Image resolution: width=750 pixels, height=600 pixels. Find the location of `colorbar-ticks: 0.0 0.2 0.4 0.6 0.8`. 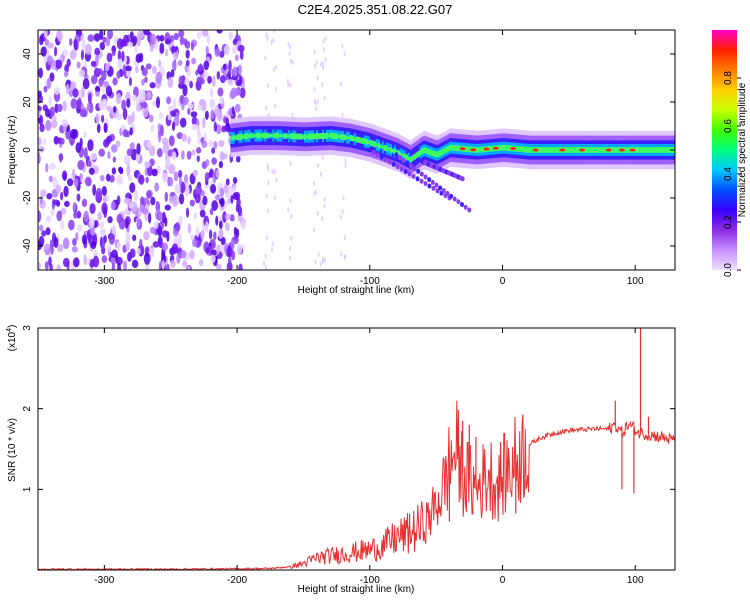

colorbar-ticks: 0.0 0.2 0.4 0.6 0.8 is located at coordinates (732, 174).